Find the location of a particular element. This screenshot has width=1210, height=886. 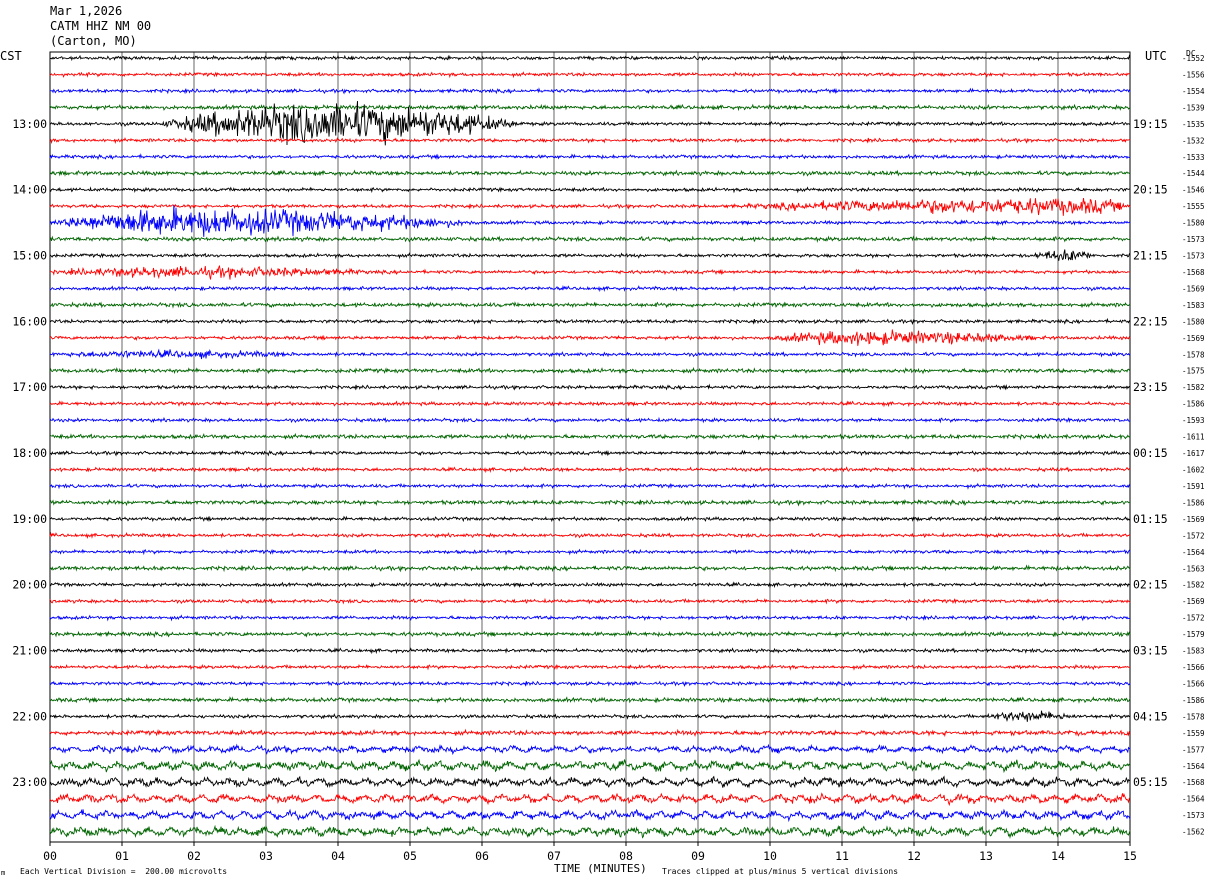

x-tick-label: 15 is located at coordinates (1130, 856).